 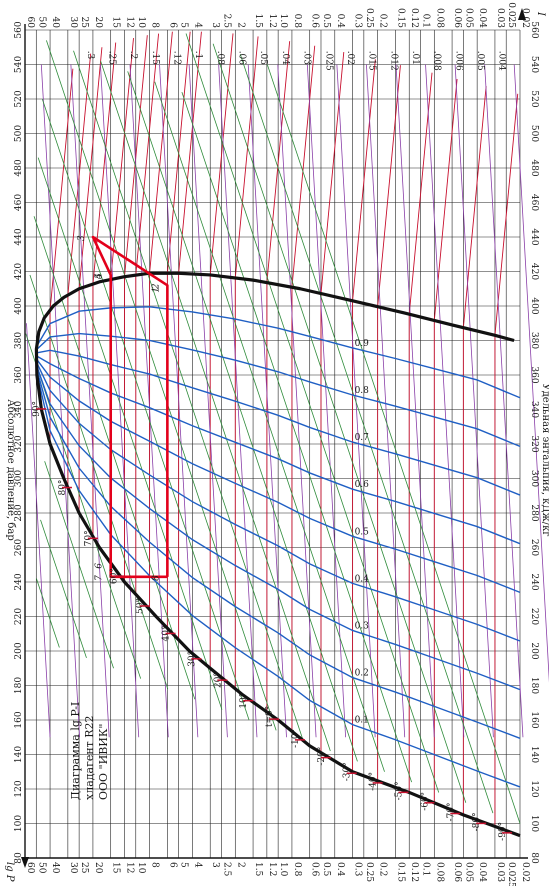 What do you see at coordinates (172, 865) in the screenshot?
I see `pressure-tick-label: 6` at bounding box center [172, 865].